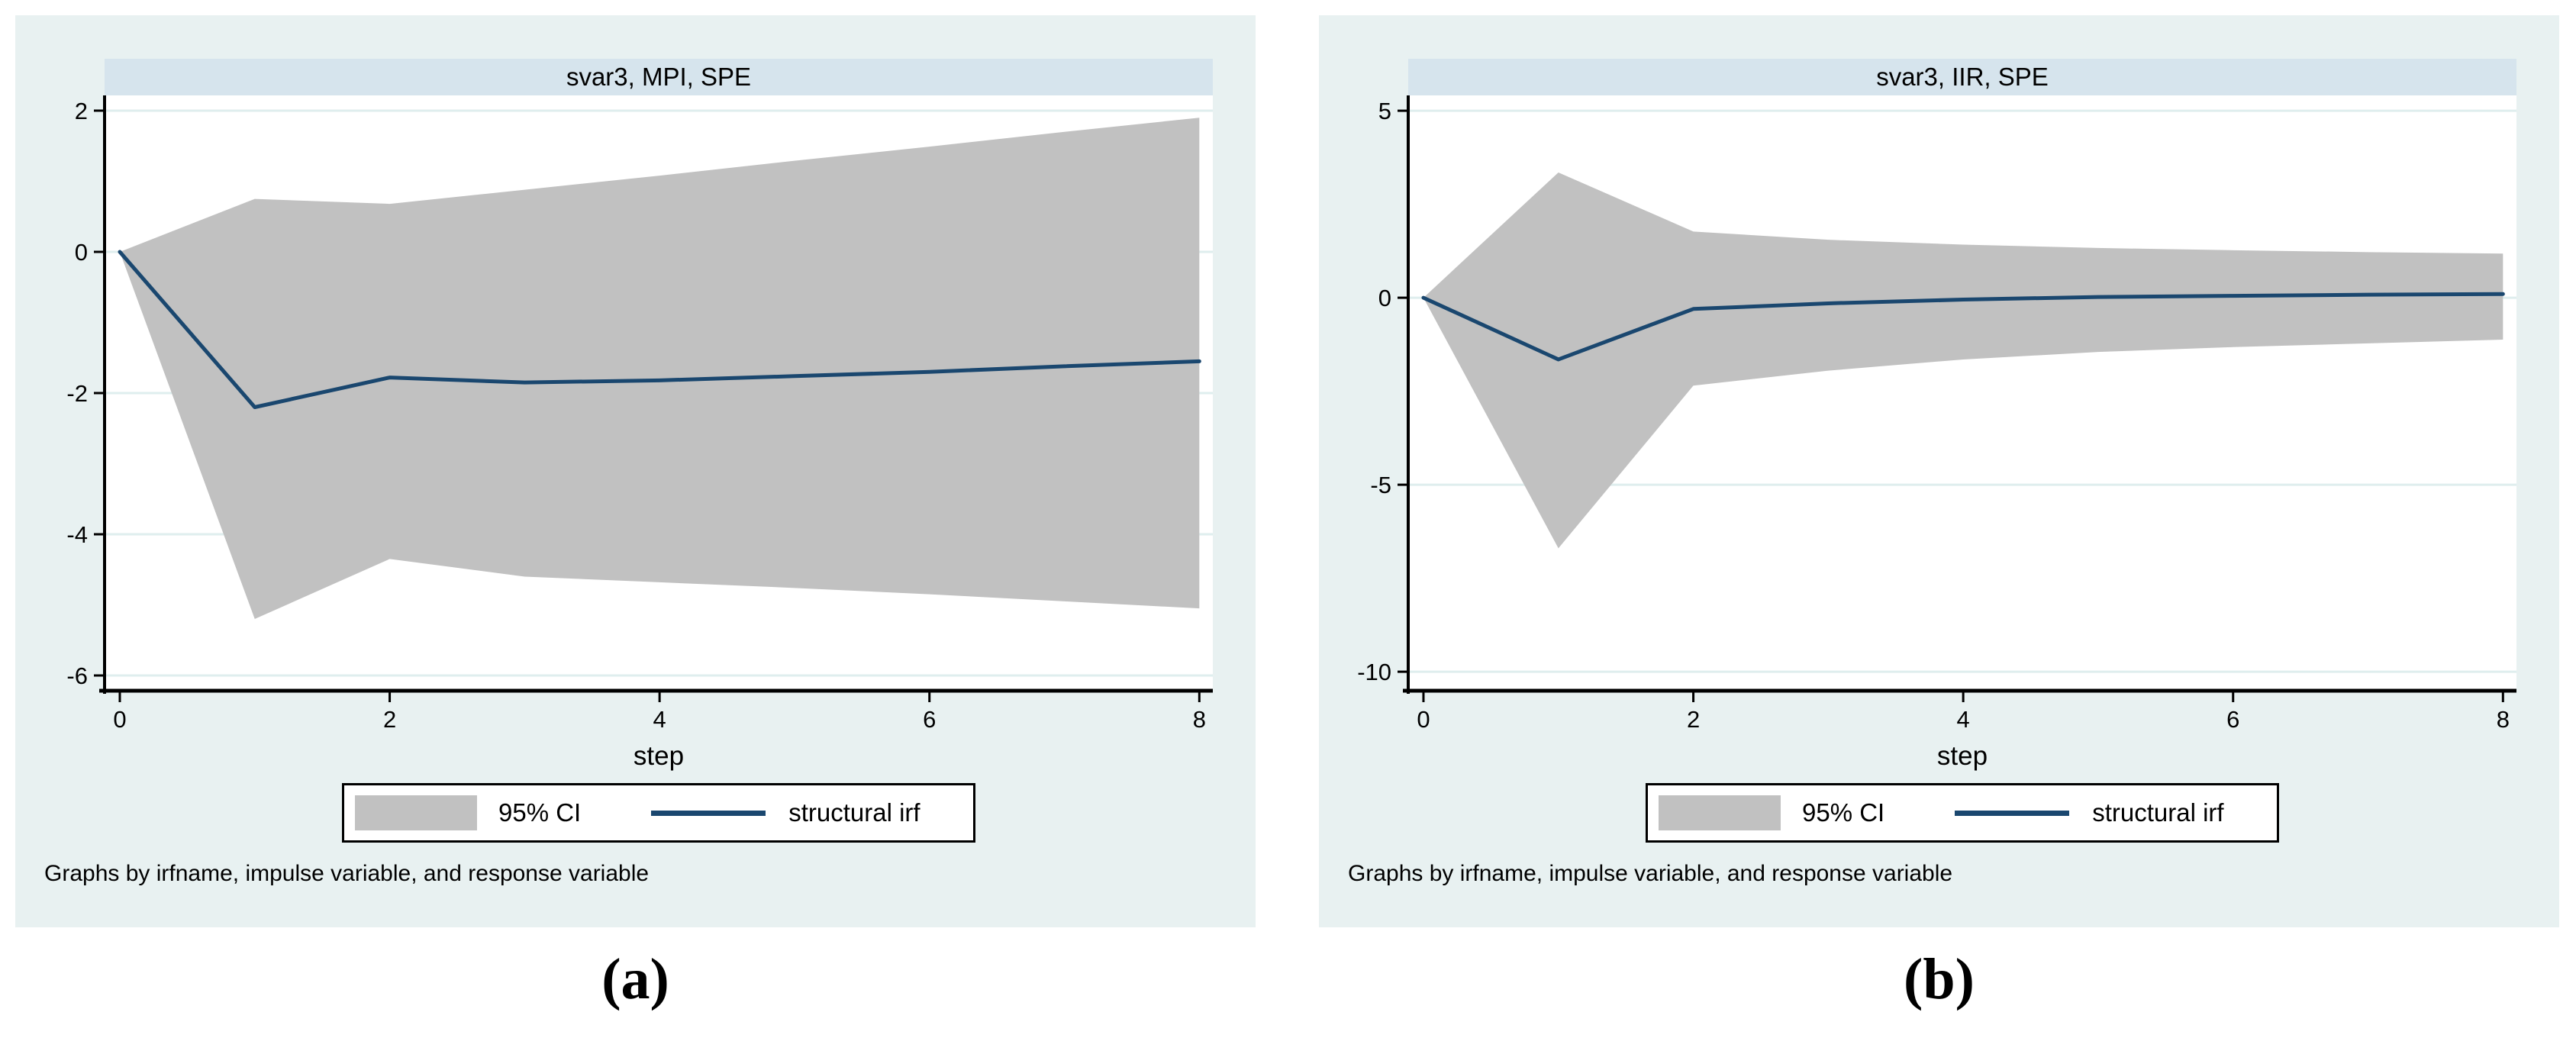 Image resolution: width=2576 pixels, height=1038 pixels. I want to click on y-tick-label: -5, so click(1381, 485).